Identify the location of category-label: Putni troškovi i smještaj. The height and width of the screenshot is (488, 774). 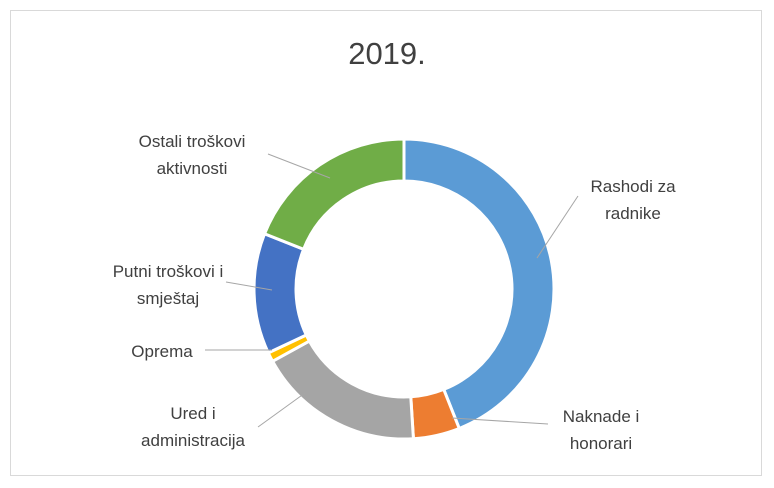
(168, 285).